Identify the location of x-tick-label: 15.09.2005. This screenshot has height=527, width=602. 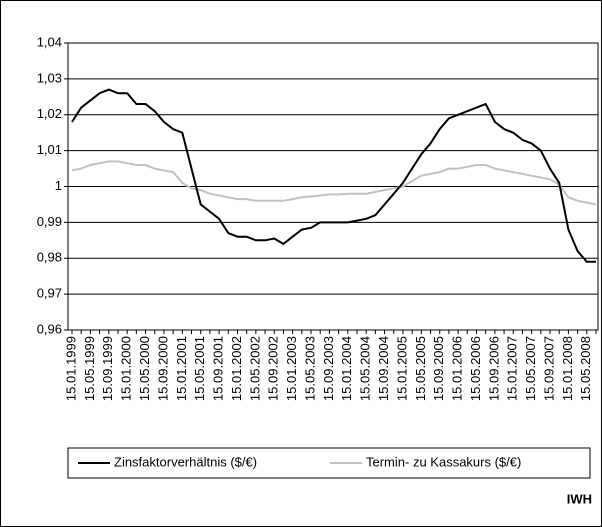
(438, 368).